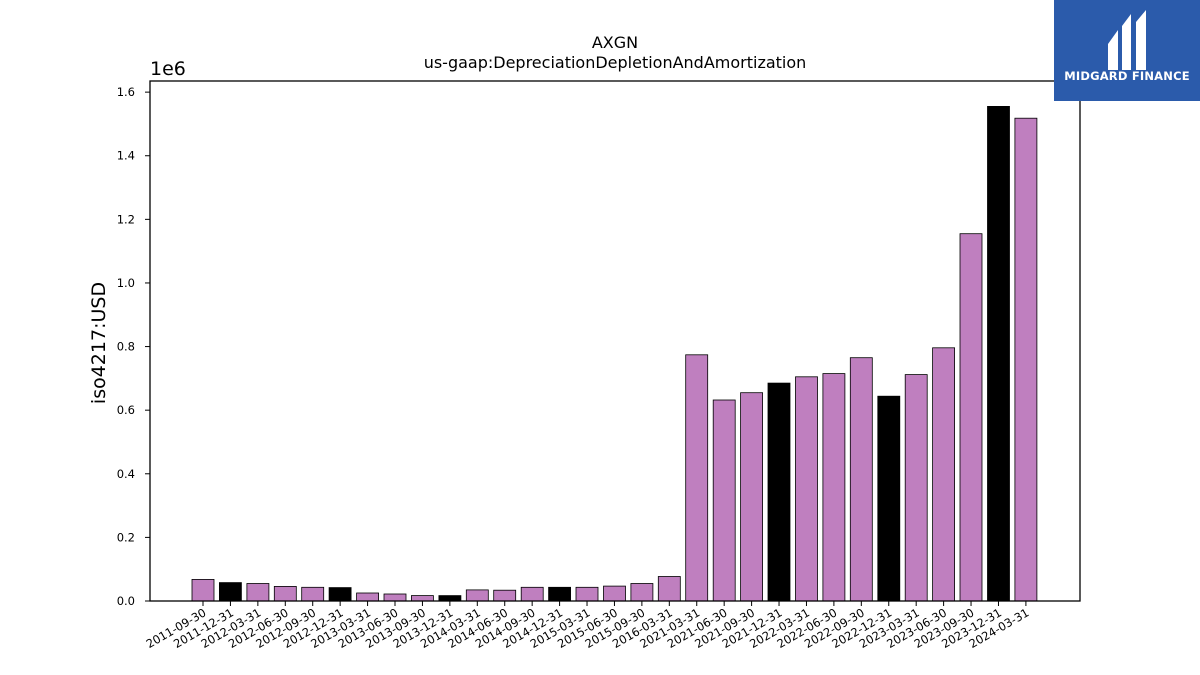  Describe the element at coordinates (126, 601) in the screenshot. I see `y-tick-label: 0.0` at that location.